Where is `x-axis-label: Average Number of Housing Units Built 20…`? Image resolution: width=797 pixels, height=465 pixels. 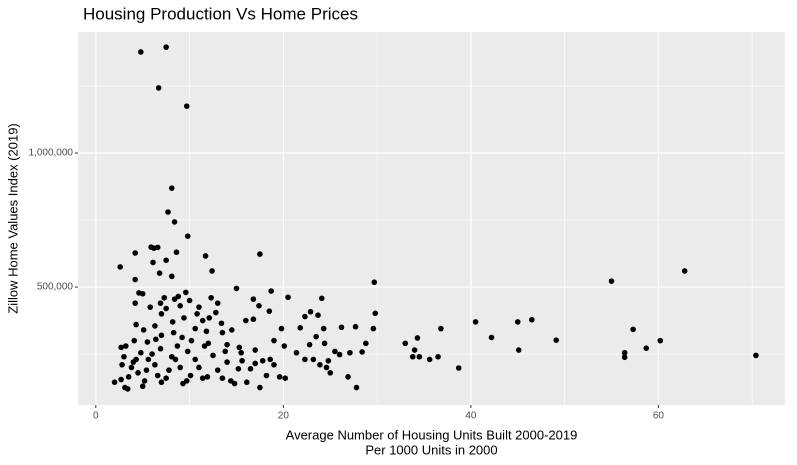
x-axis-label: Average Number of Housing Units Built 20… is located at coordinates (432, 434).